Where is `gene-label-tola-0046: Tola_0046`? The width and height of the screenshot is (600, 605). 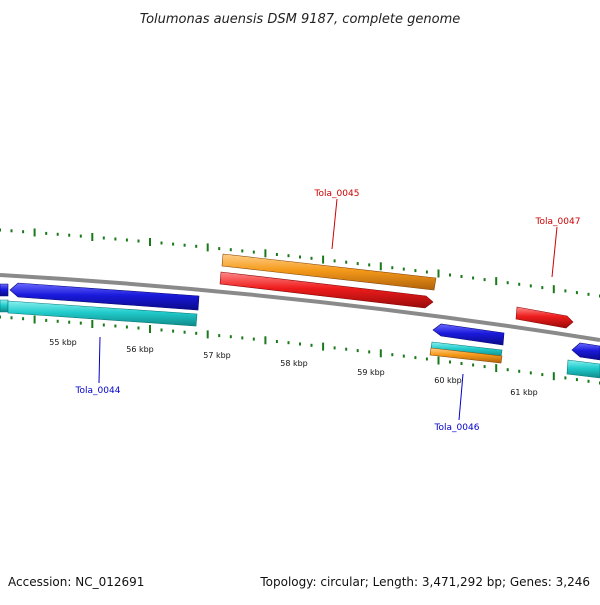
gene-label-tola-0046: Tola_0046 is located at coordinates (457, 428).